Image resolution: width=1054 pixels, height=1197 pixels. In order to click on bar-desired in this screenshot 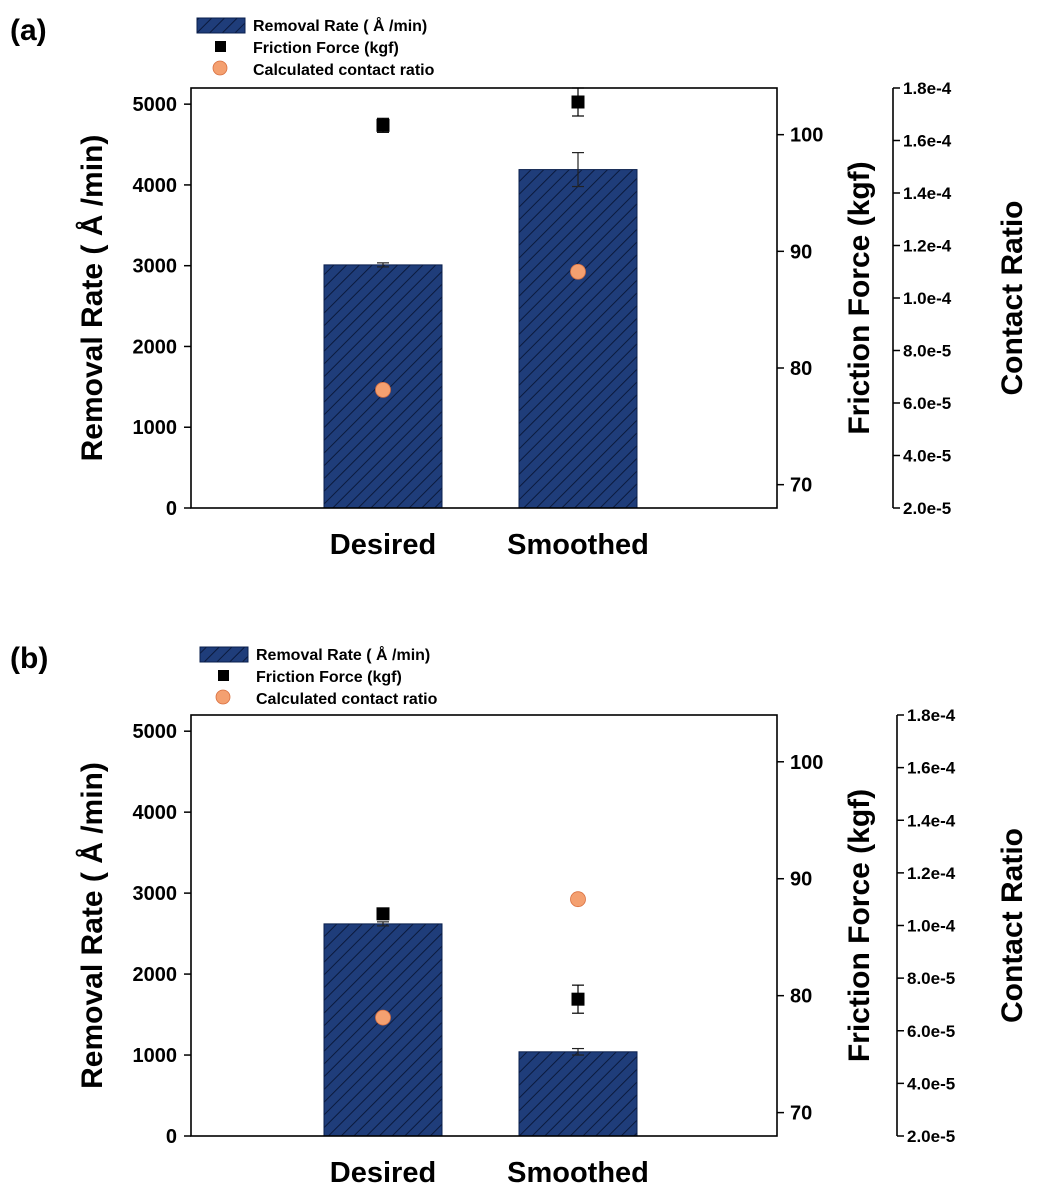, I will do `click(383, 1030)`.